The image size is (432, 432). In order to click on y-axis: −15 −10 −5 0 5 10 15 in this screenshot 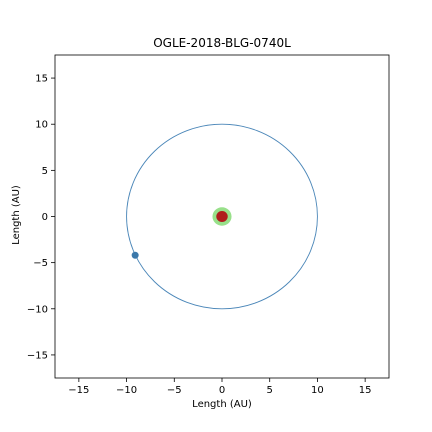, I will do `click(41, 217)`.